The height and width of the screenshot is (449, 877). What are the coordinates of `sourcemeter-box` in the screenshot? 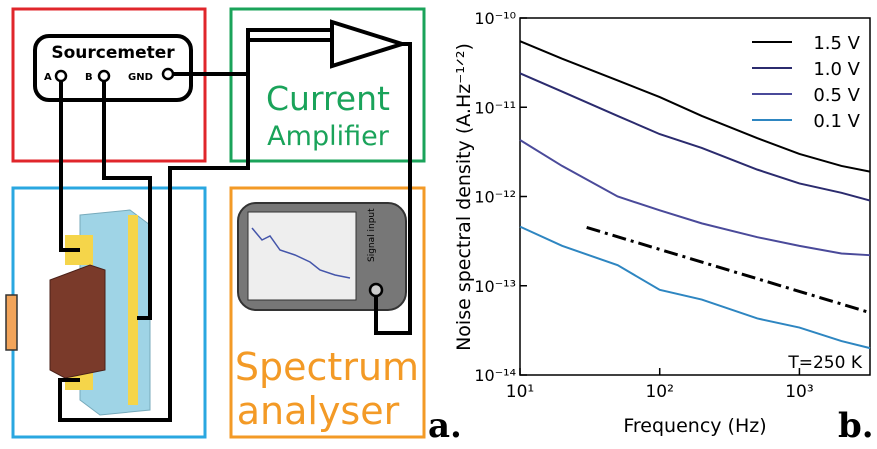 It's located at (109, 85).